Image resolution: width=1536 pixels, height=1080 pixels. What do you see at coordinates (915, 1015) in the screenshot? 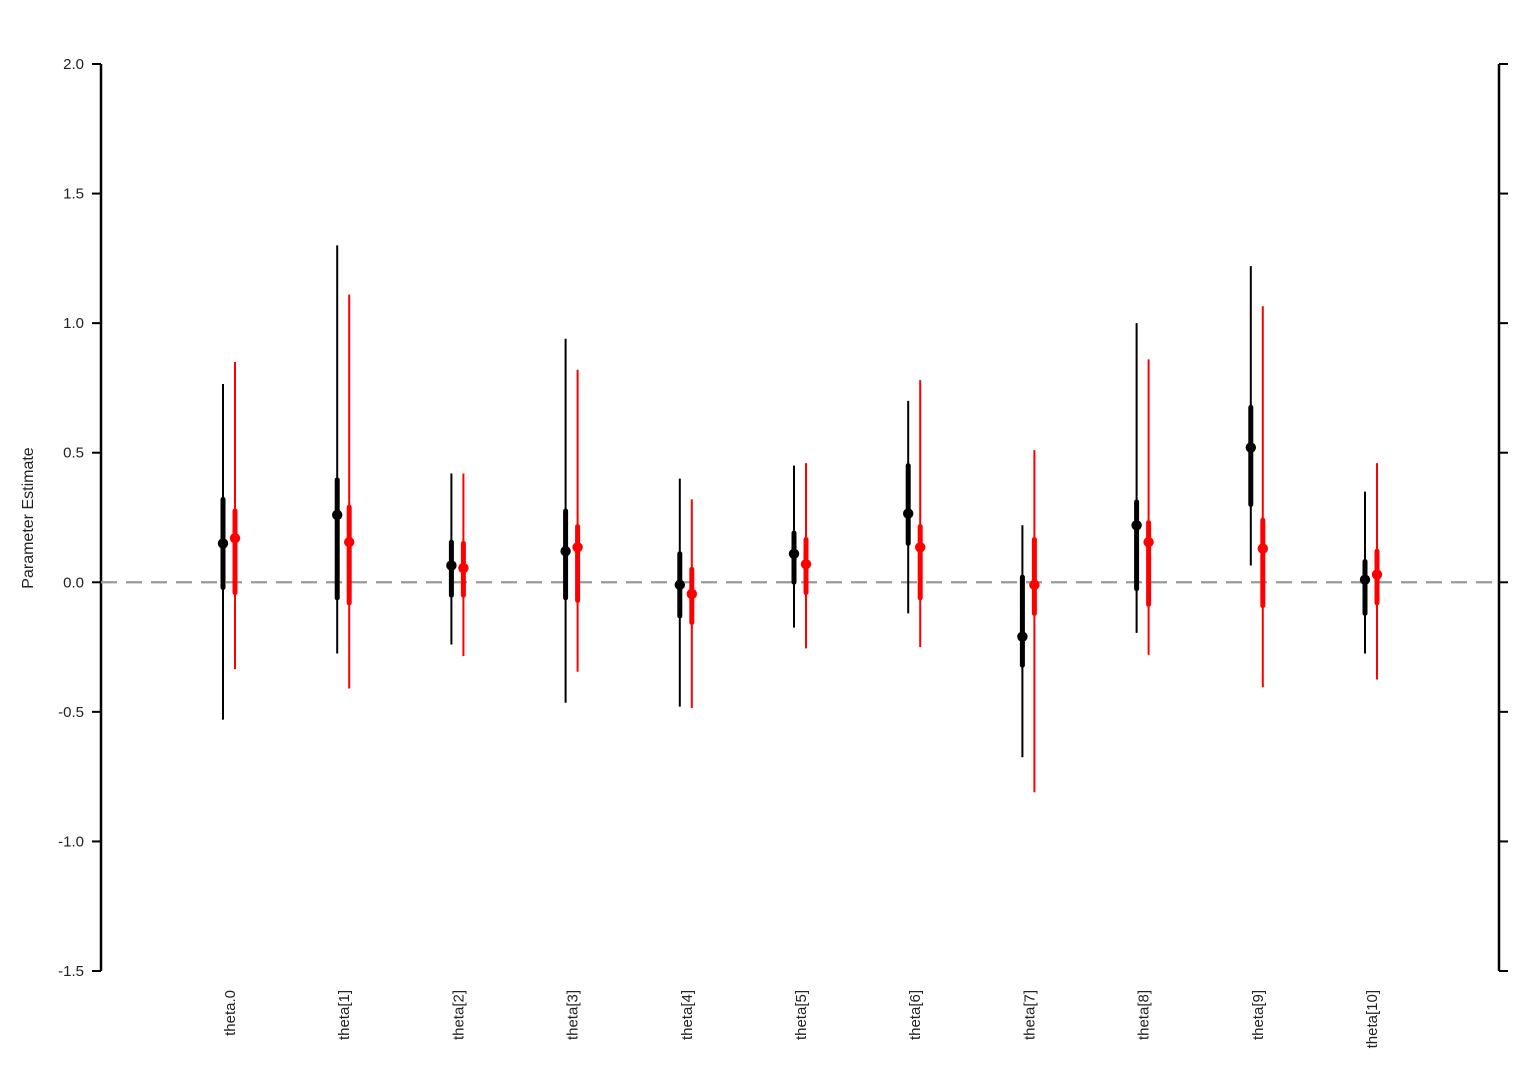
I see `x-category-label: theta[6]` at bounding box center [915, 1015].